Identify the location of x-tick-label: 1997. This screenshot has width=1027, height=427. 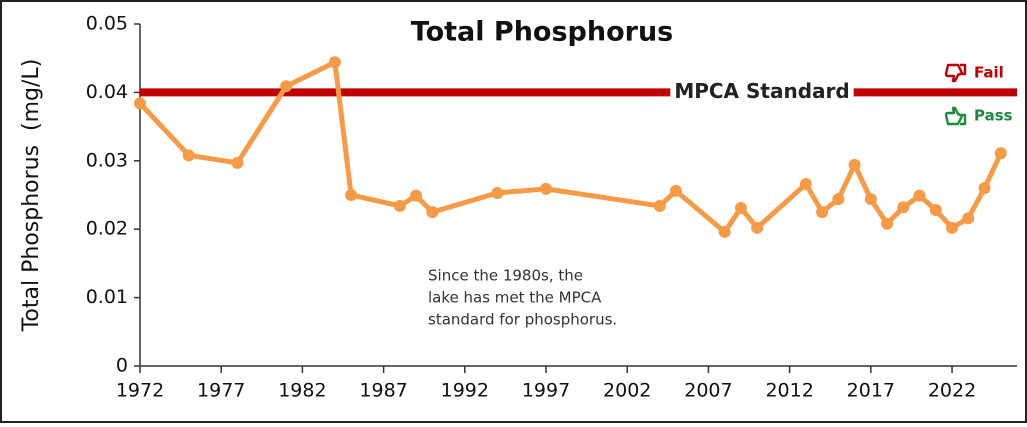
(546, 391).